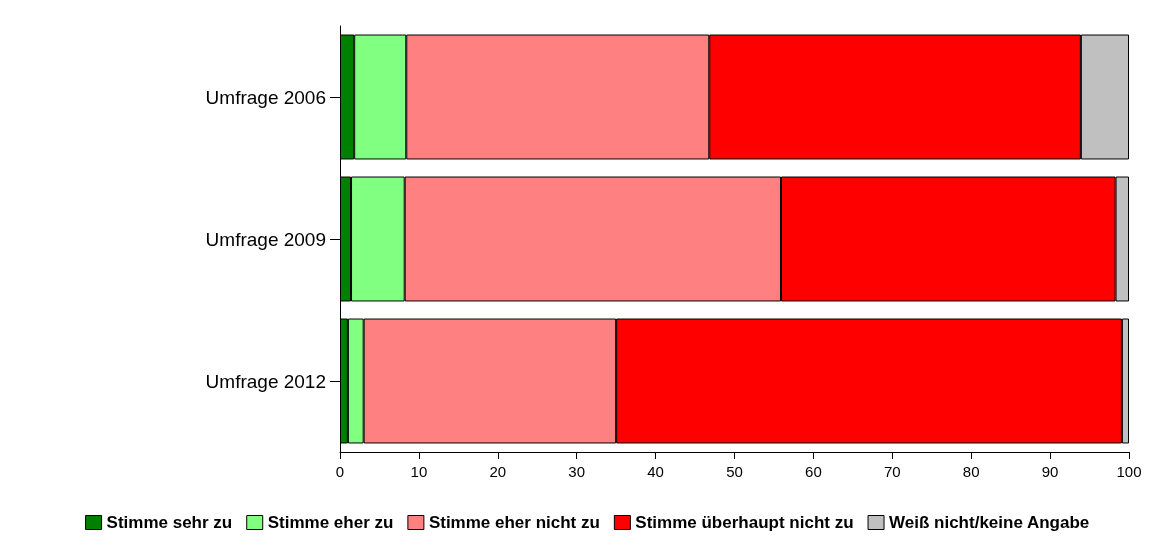 The width and height of the screenshot is (1175, 552). Describe the element at coordinates (340, 471) in the screenshot. I see `x-tick-label: 0` at that location.